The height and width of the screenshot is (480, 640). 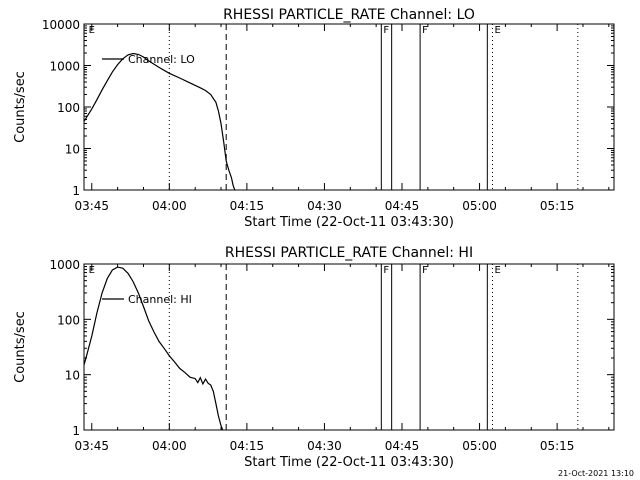 What do you see at coordinates (596, 473) in the screenshot?
I see `footer-timestamp: 21-Oct-2021 13:10` at bounding box center [596, 473].